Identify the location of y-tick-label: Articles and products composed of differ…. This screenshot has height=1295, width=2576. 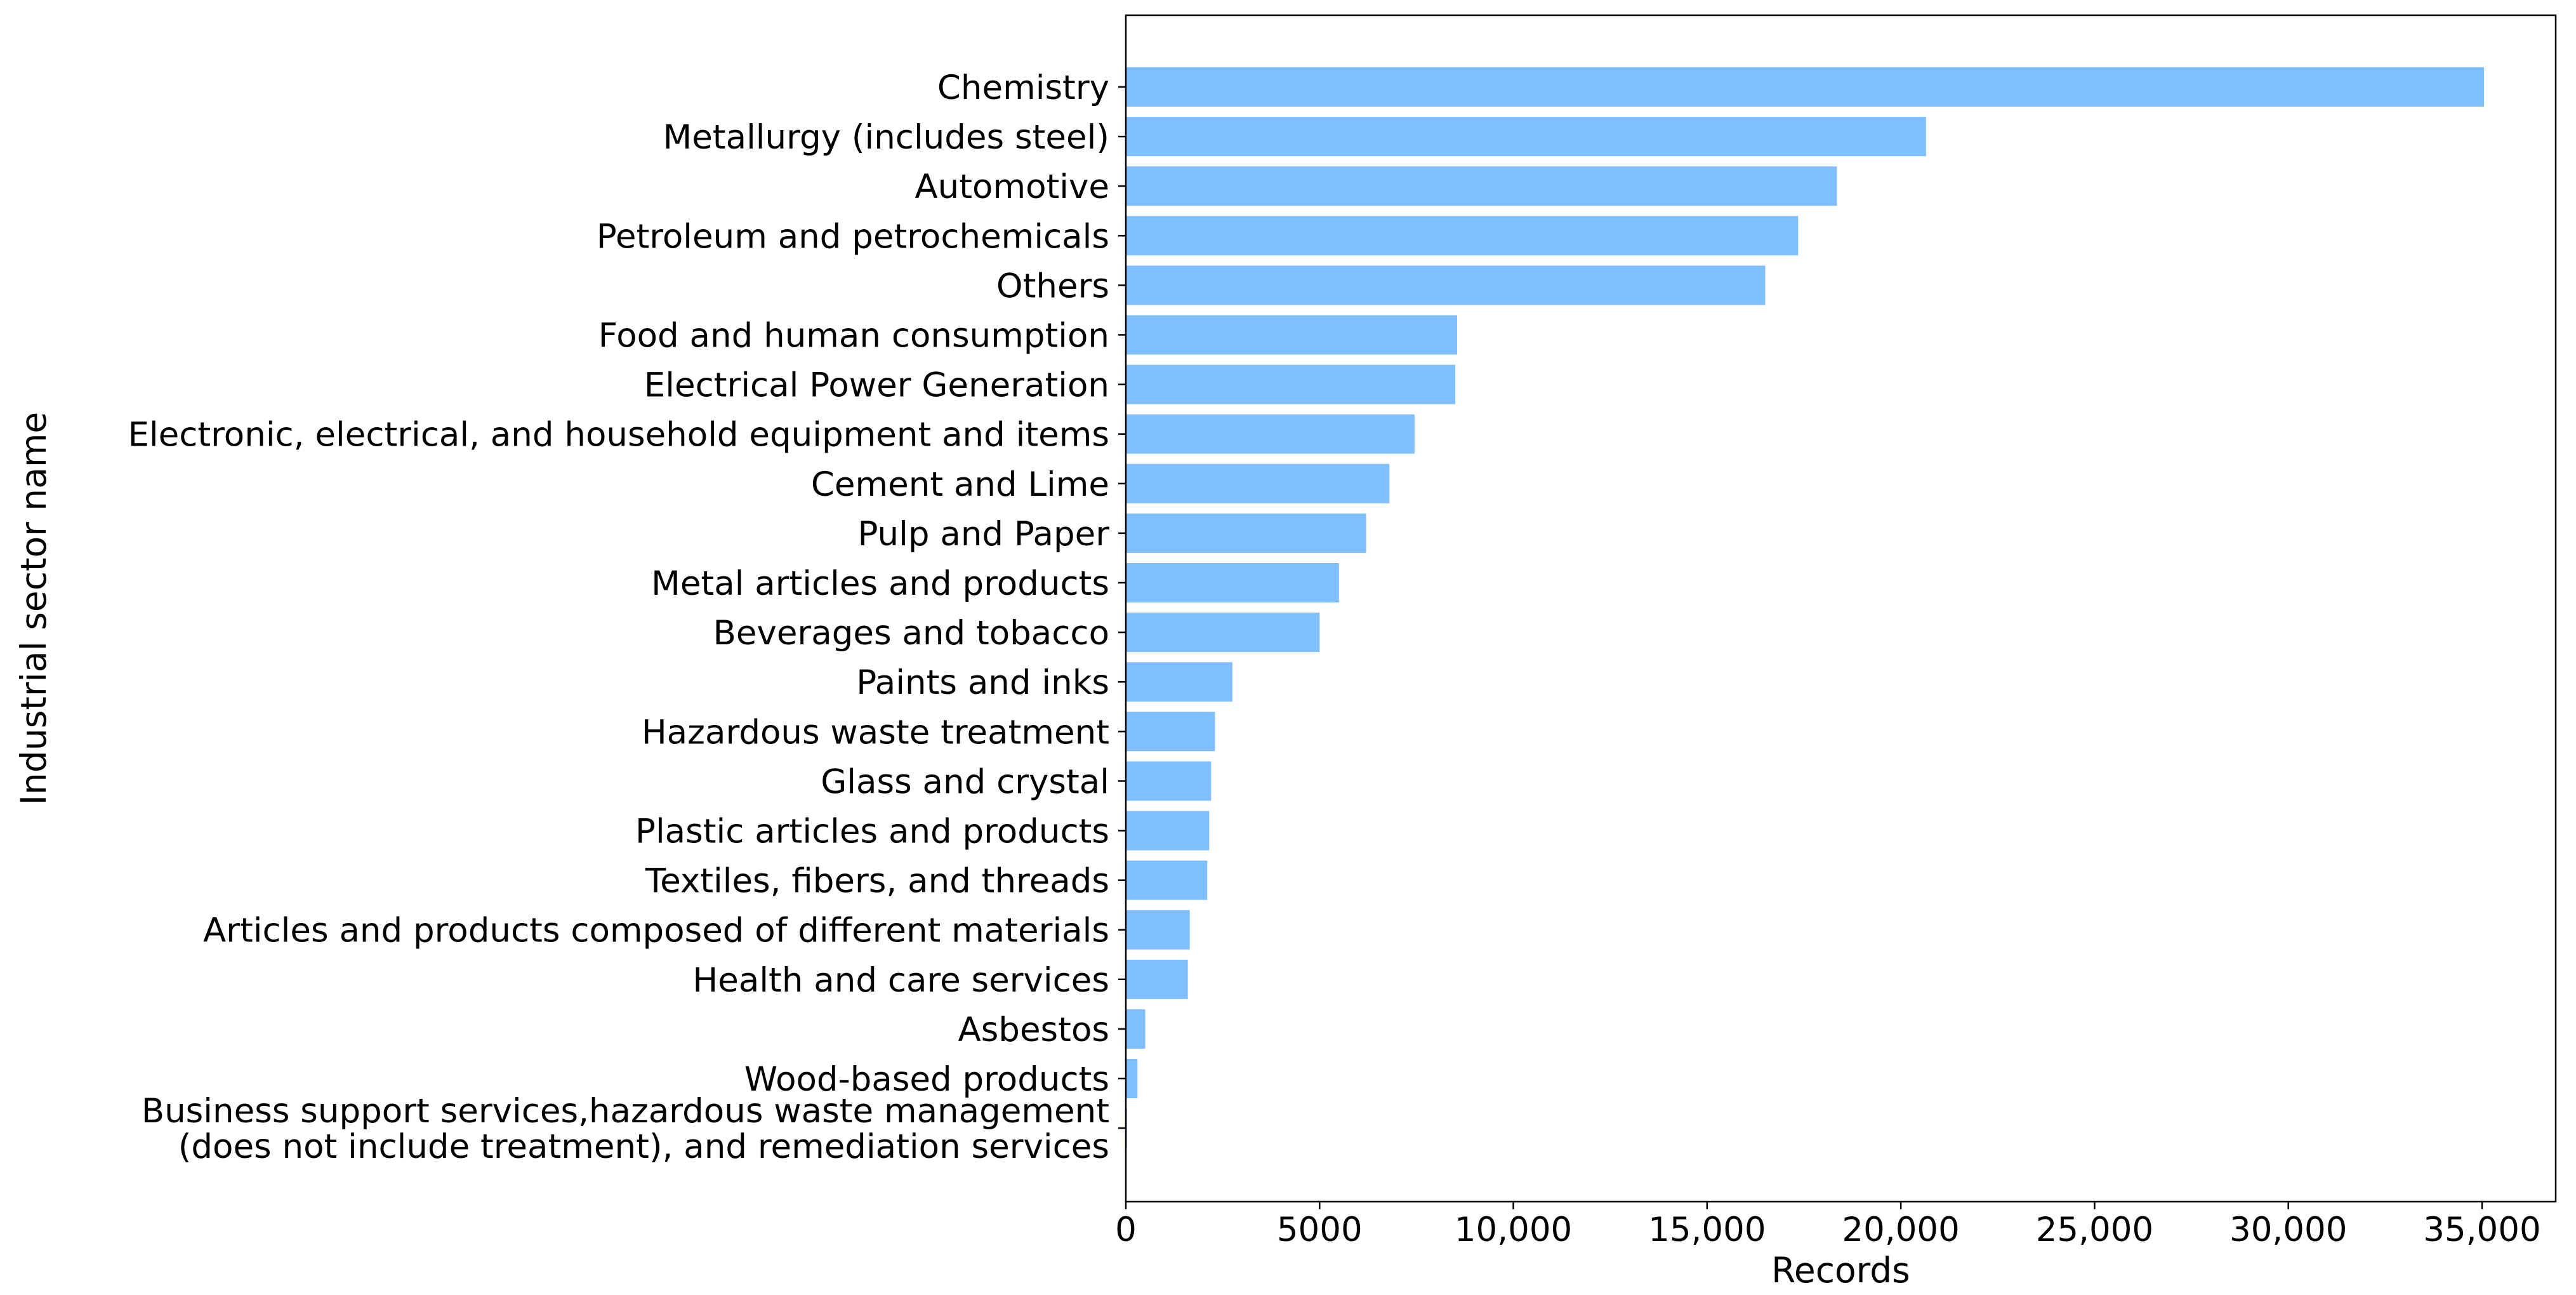
(656, 931).